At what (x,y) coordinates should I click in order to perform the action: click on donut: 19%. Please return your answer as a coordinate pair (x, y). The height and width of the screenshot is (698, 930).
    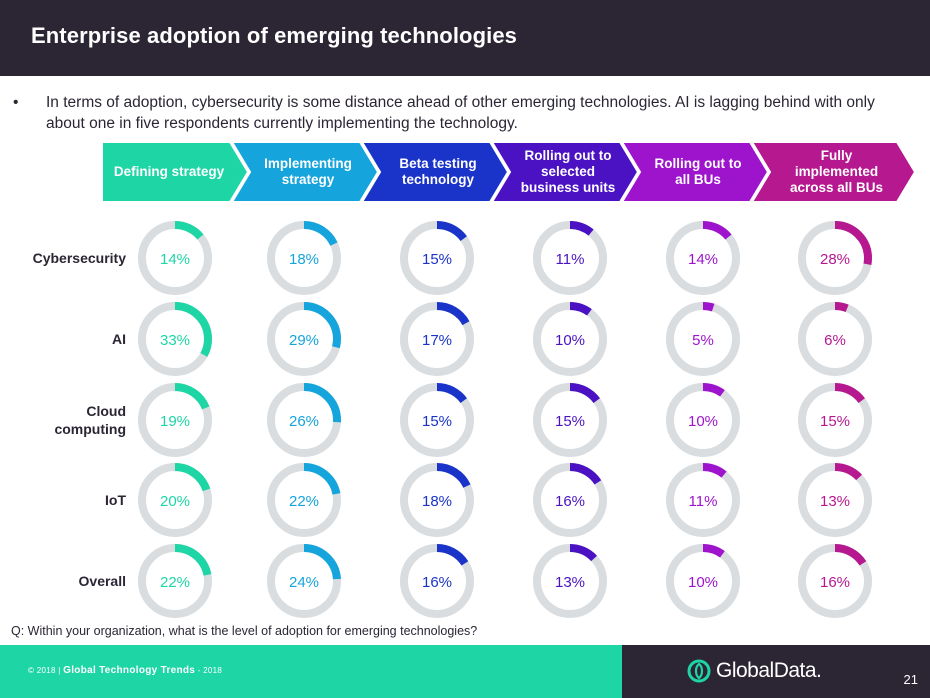
    Looking at the image, I should click on (175, 420).